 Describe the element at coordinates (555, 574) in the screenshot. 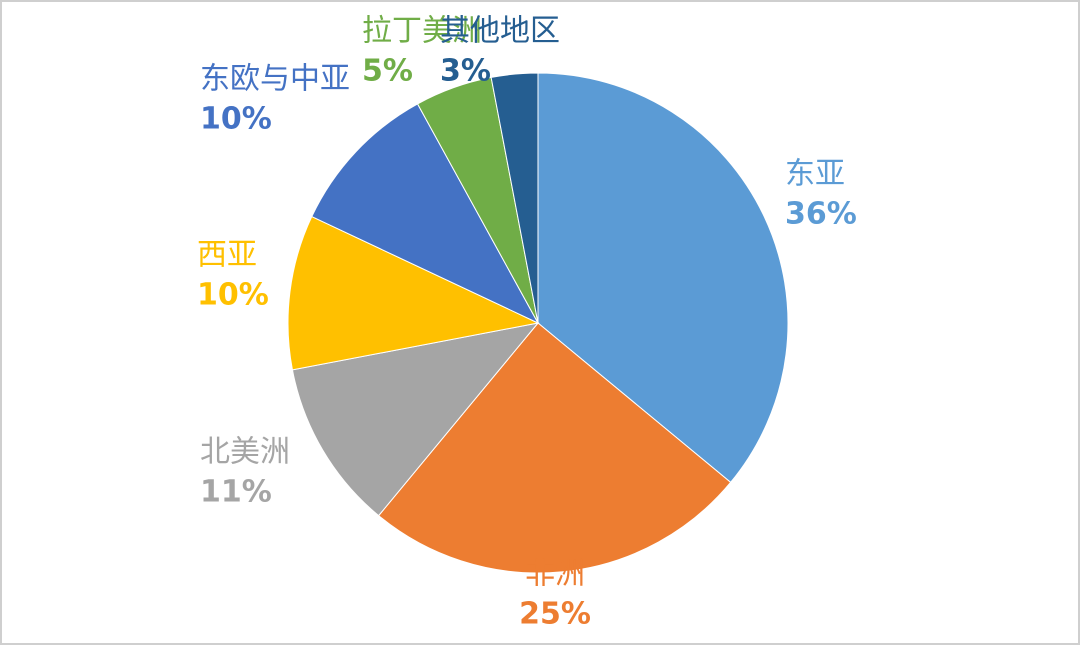

I see `slice-name: 非洲` at that location.